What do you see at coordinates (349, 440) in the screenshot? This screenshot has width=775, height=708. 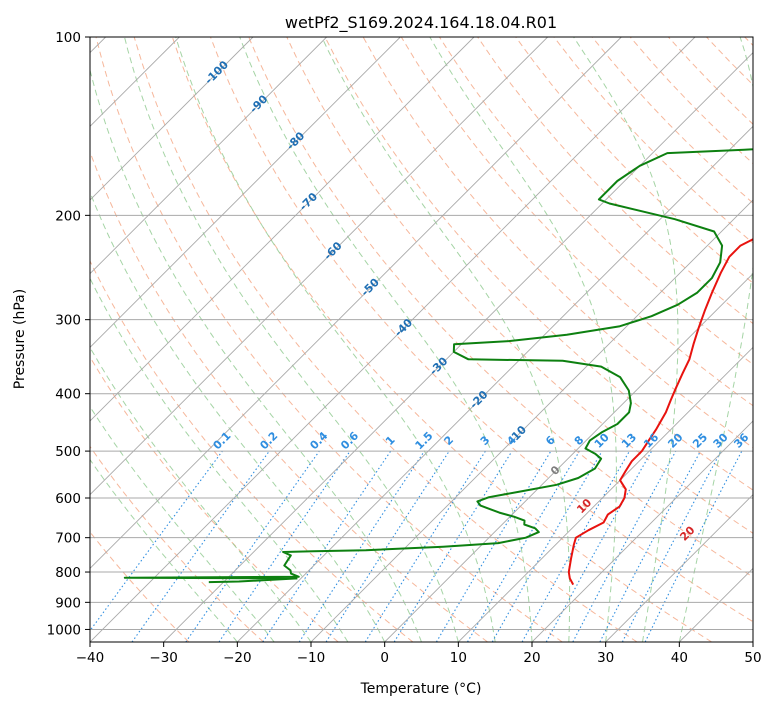 I see `mixing-ratio-label: 0.6` at bounding box center [349, 440].